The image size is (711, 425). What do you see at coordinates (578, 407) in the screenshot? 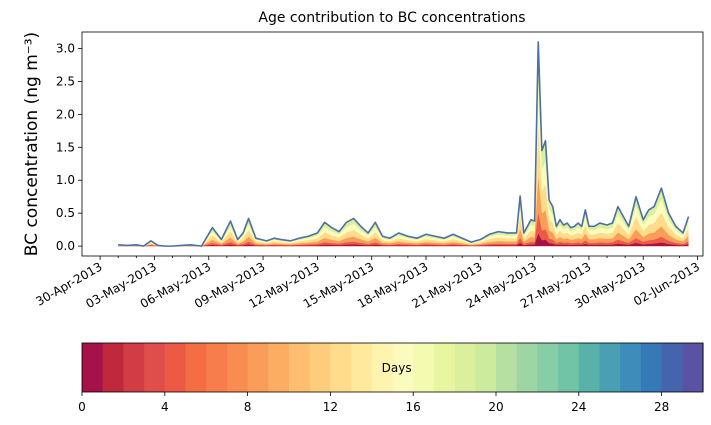
I see `colorbar-tick-label: 24` at bounding box center [578, 407].